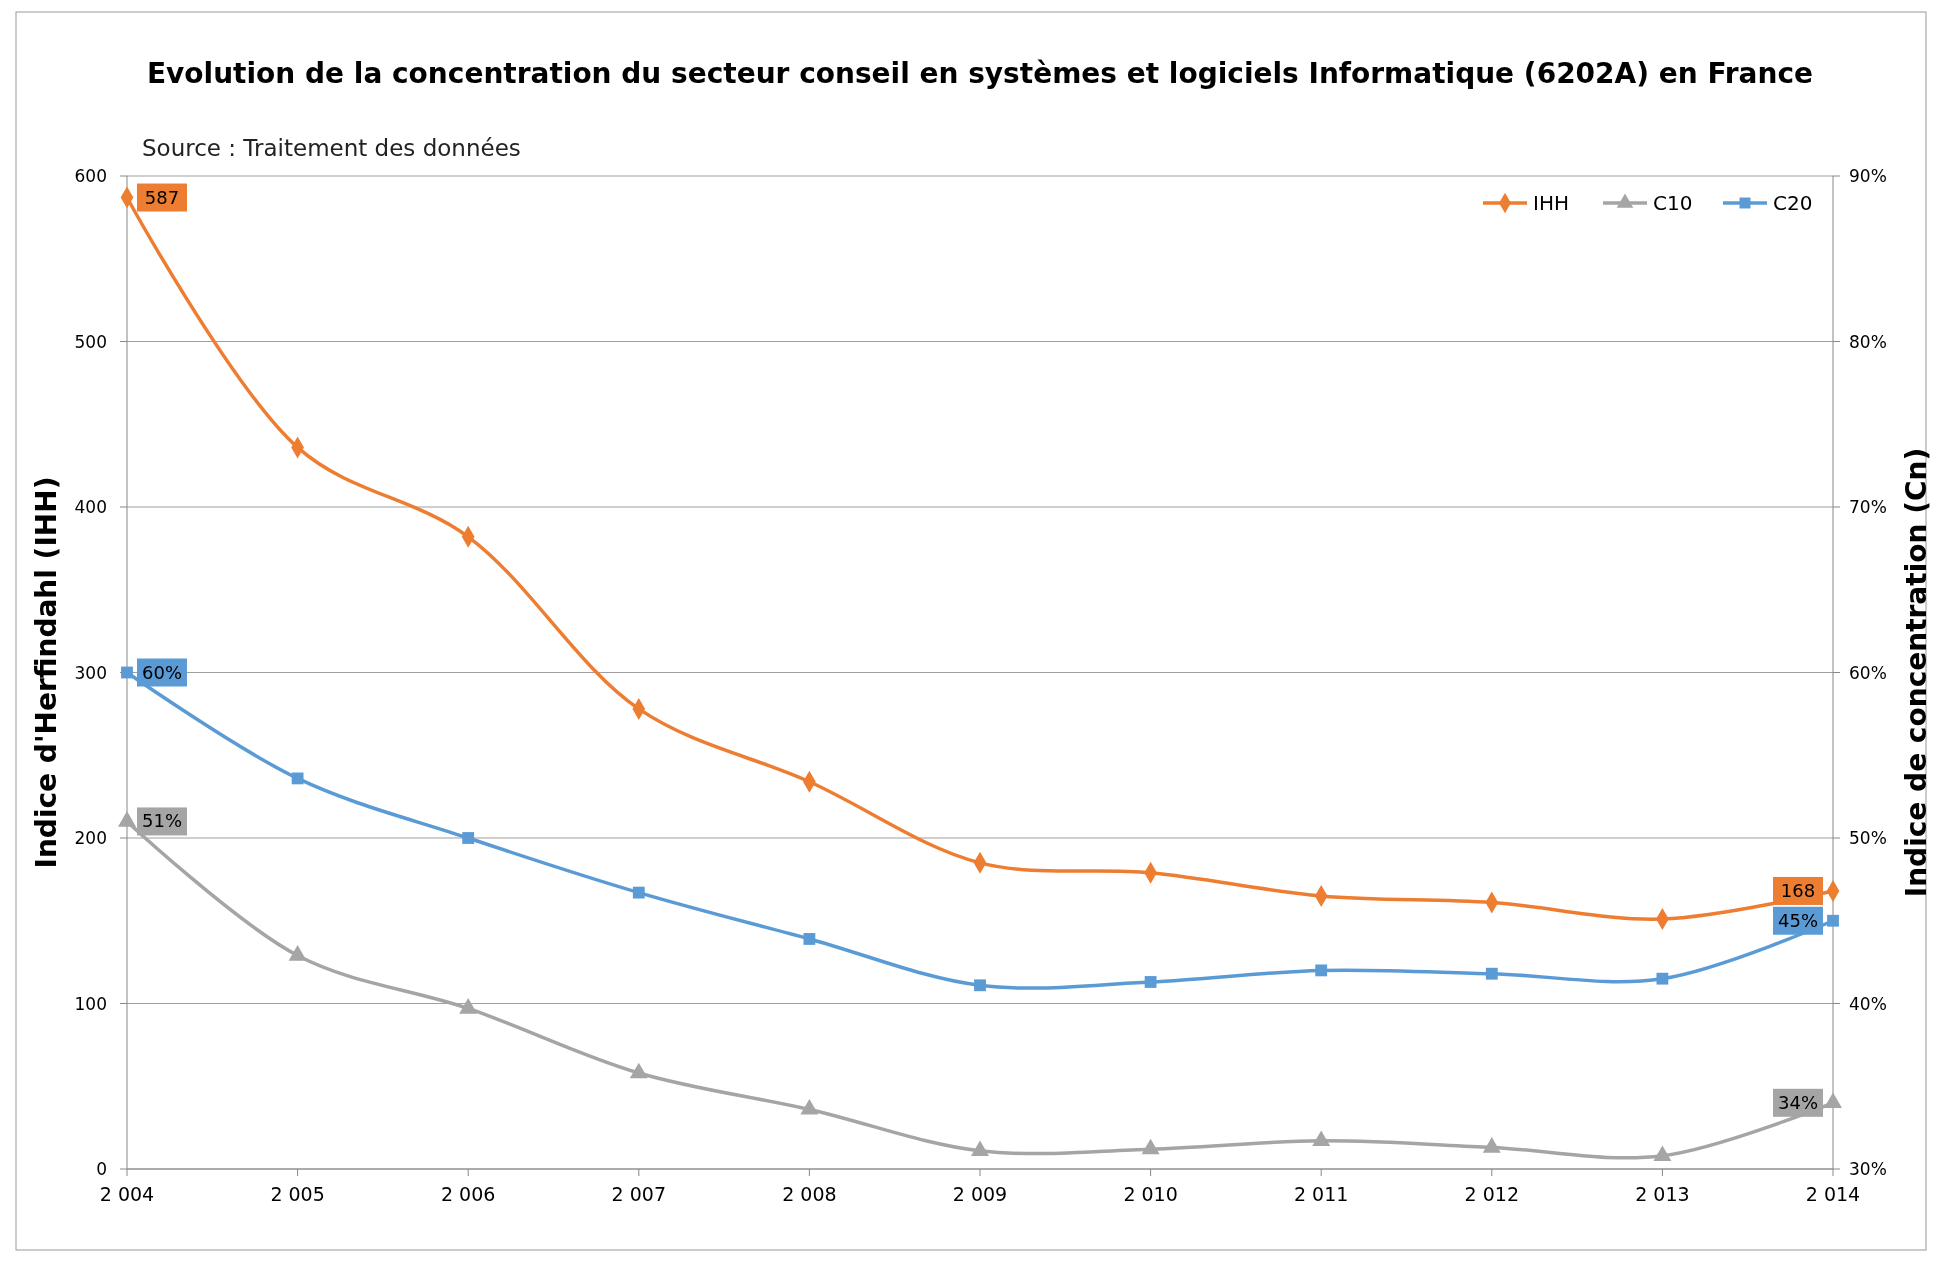 This screenshot has width=1949, height=1262. I want to click on y2-tick-label: 70%, so click(1868, 507).